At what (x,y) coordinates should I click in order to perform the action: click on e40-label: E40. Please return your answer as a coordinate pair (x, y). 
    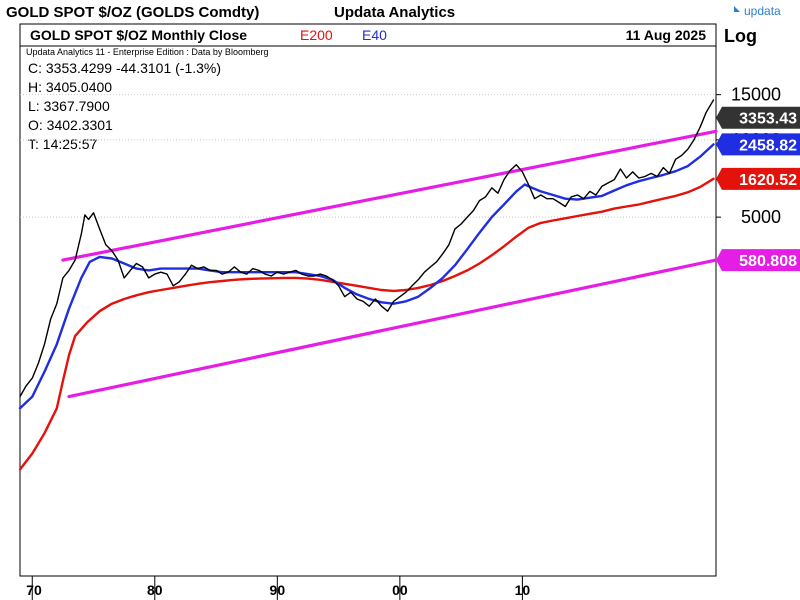
    Looking at the image, I should click on (374, 35).